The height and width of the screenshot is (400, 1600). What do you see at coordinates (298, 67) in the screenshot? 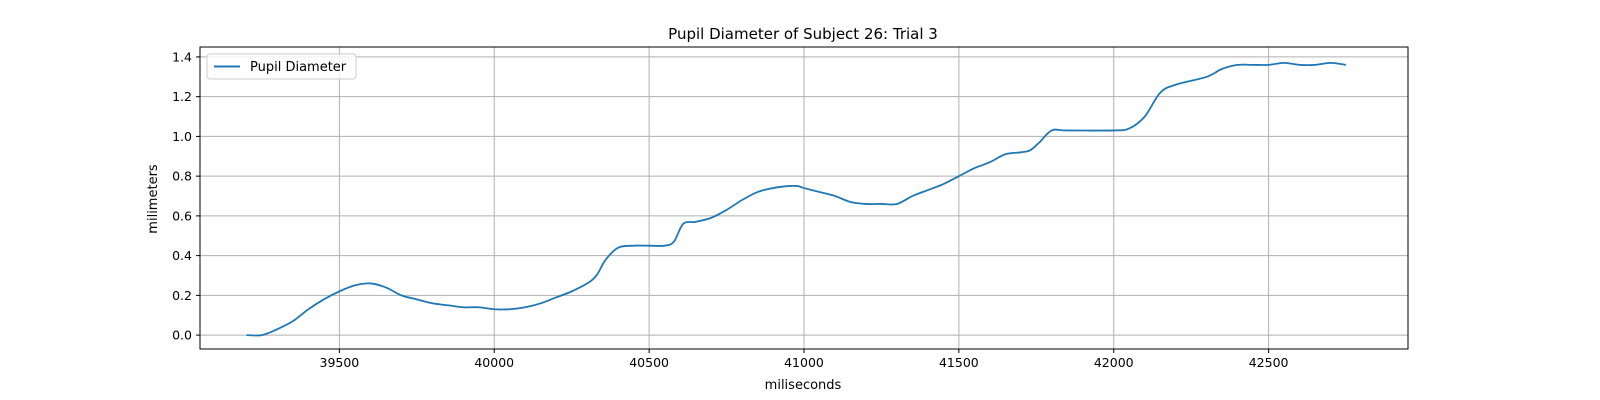
I see `legend-label: Pupil Diameter` at bounding box center [298, 67].